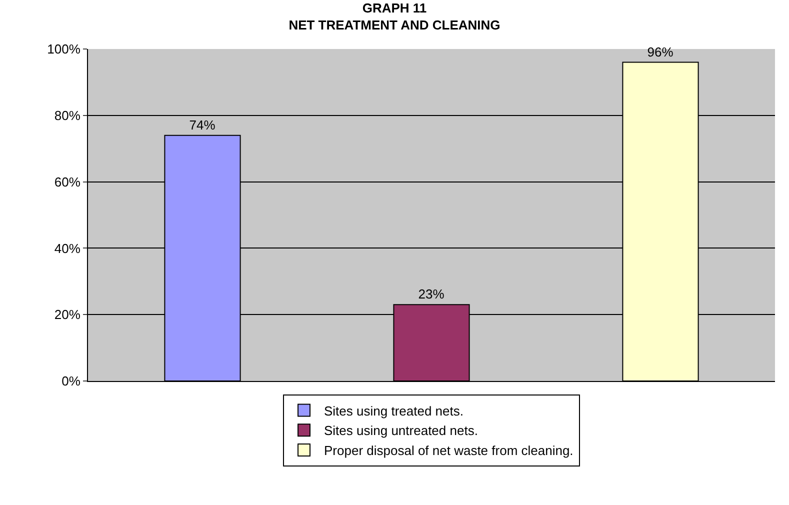  What do you see at coordinates (202, 124) in the screenshot?
I see `data-label: 74%` at bounding box center [202, 124].